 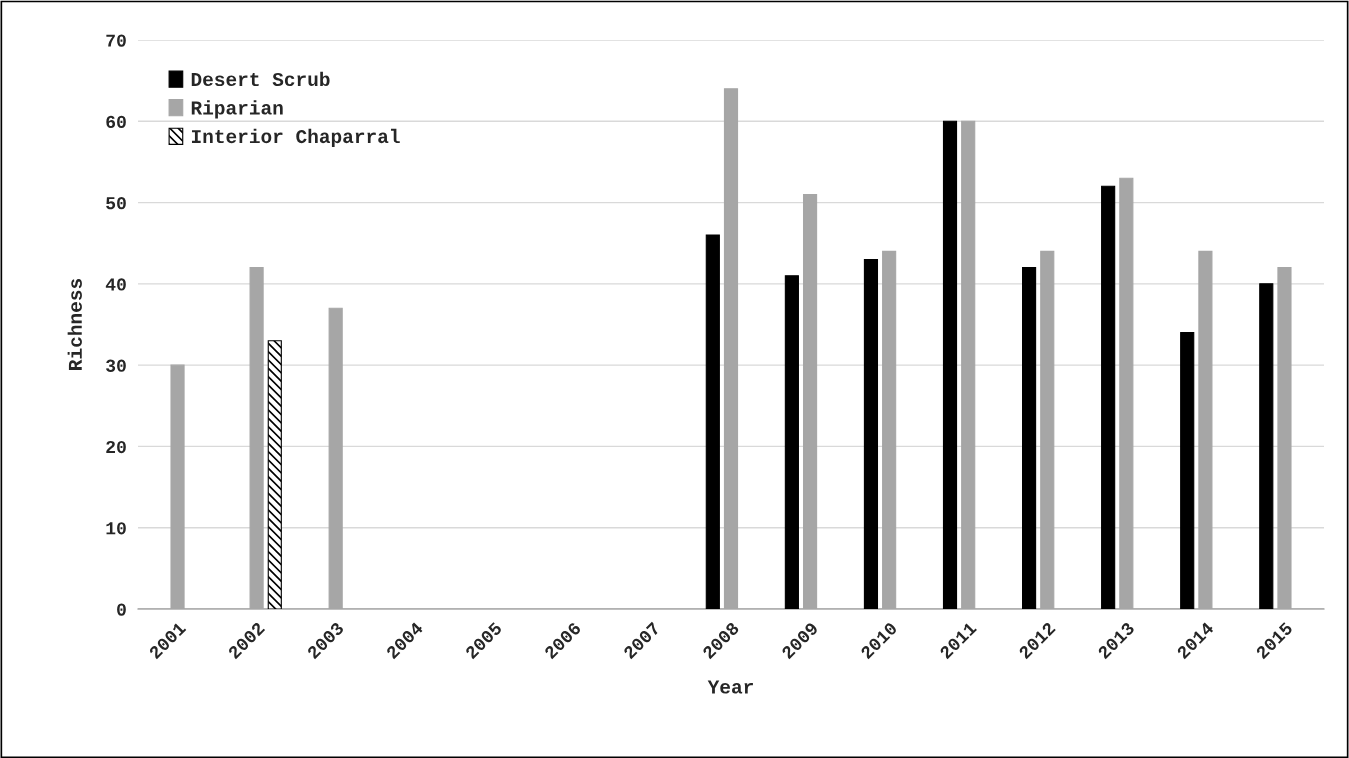 I want to click on y-tick-label: 30, so click(x=116, y=365).